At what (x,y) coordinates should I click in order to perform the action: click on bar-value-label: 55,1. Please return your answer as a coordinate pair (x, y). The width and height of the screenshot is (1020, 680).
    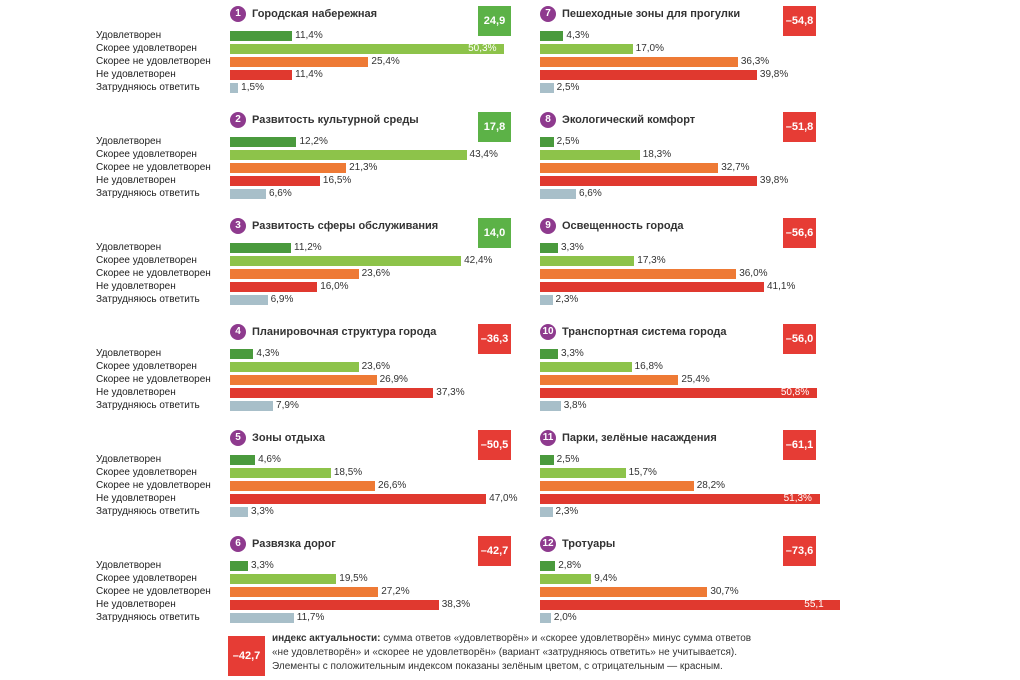
    Looking at the image, I should click on (814, 604).